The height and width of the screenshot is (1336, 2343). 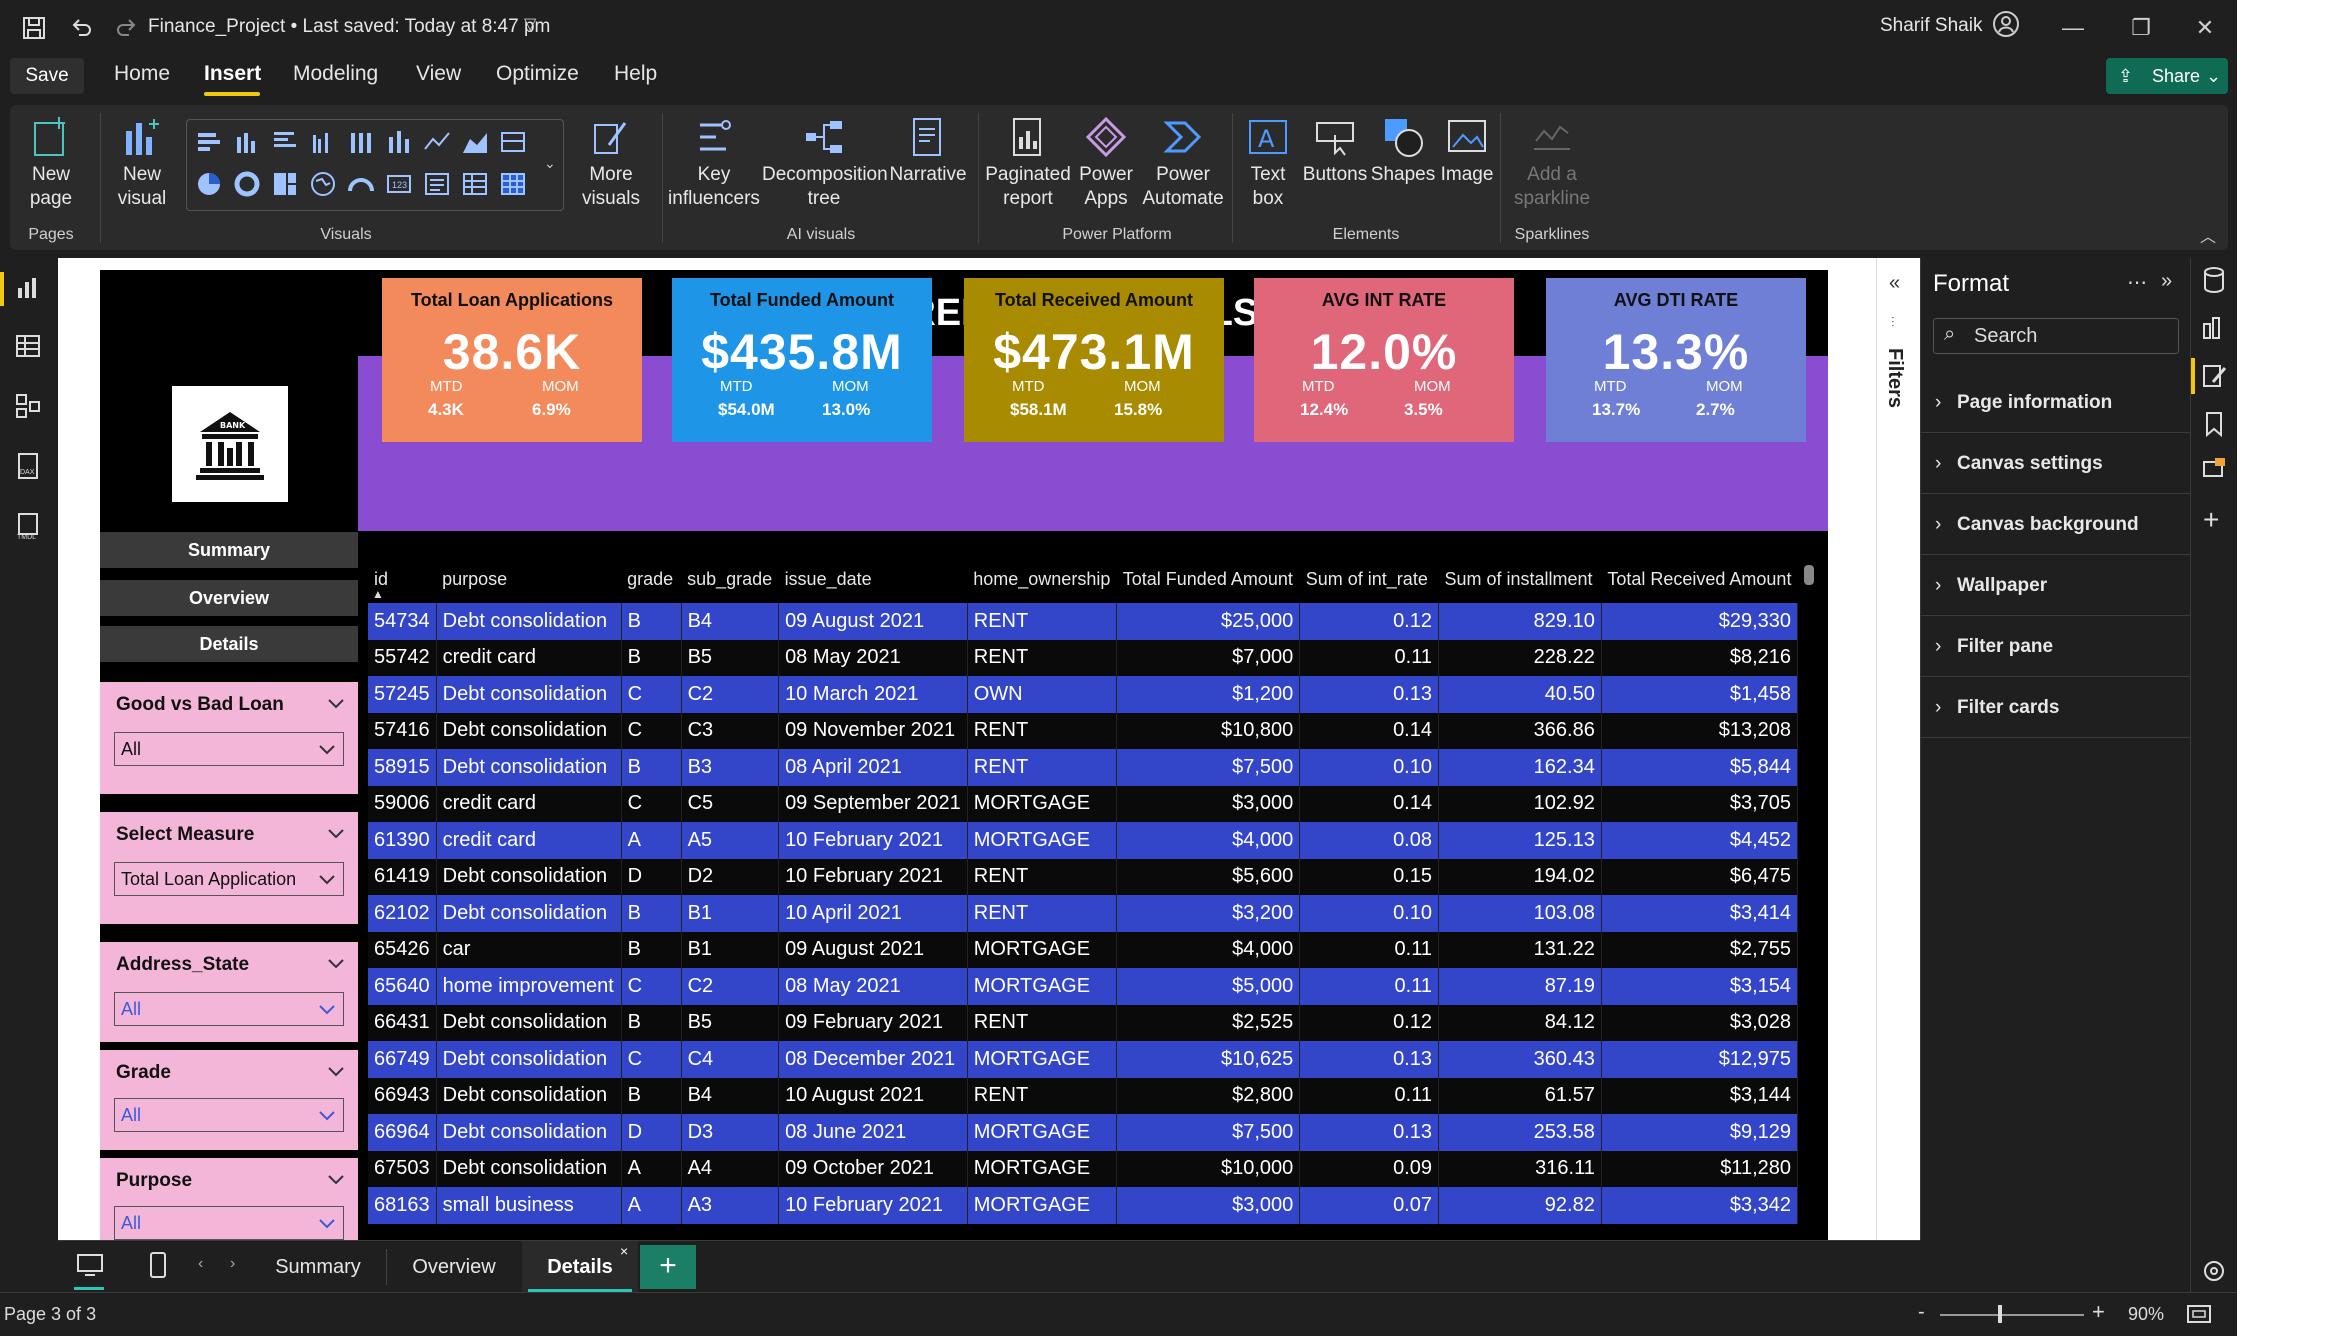 What do you see at coordinates (2056, 524) in the screenshot?
I see `section-canvas-background: › Canvas background` at bounding box center [2056, 524].